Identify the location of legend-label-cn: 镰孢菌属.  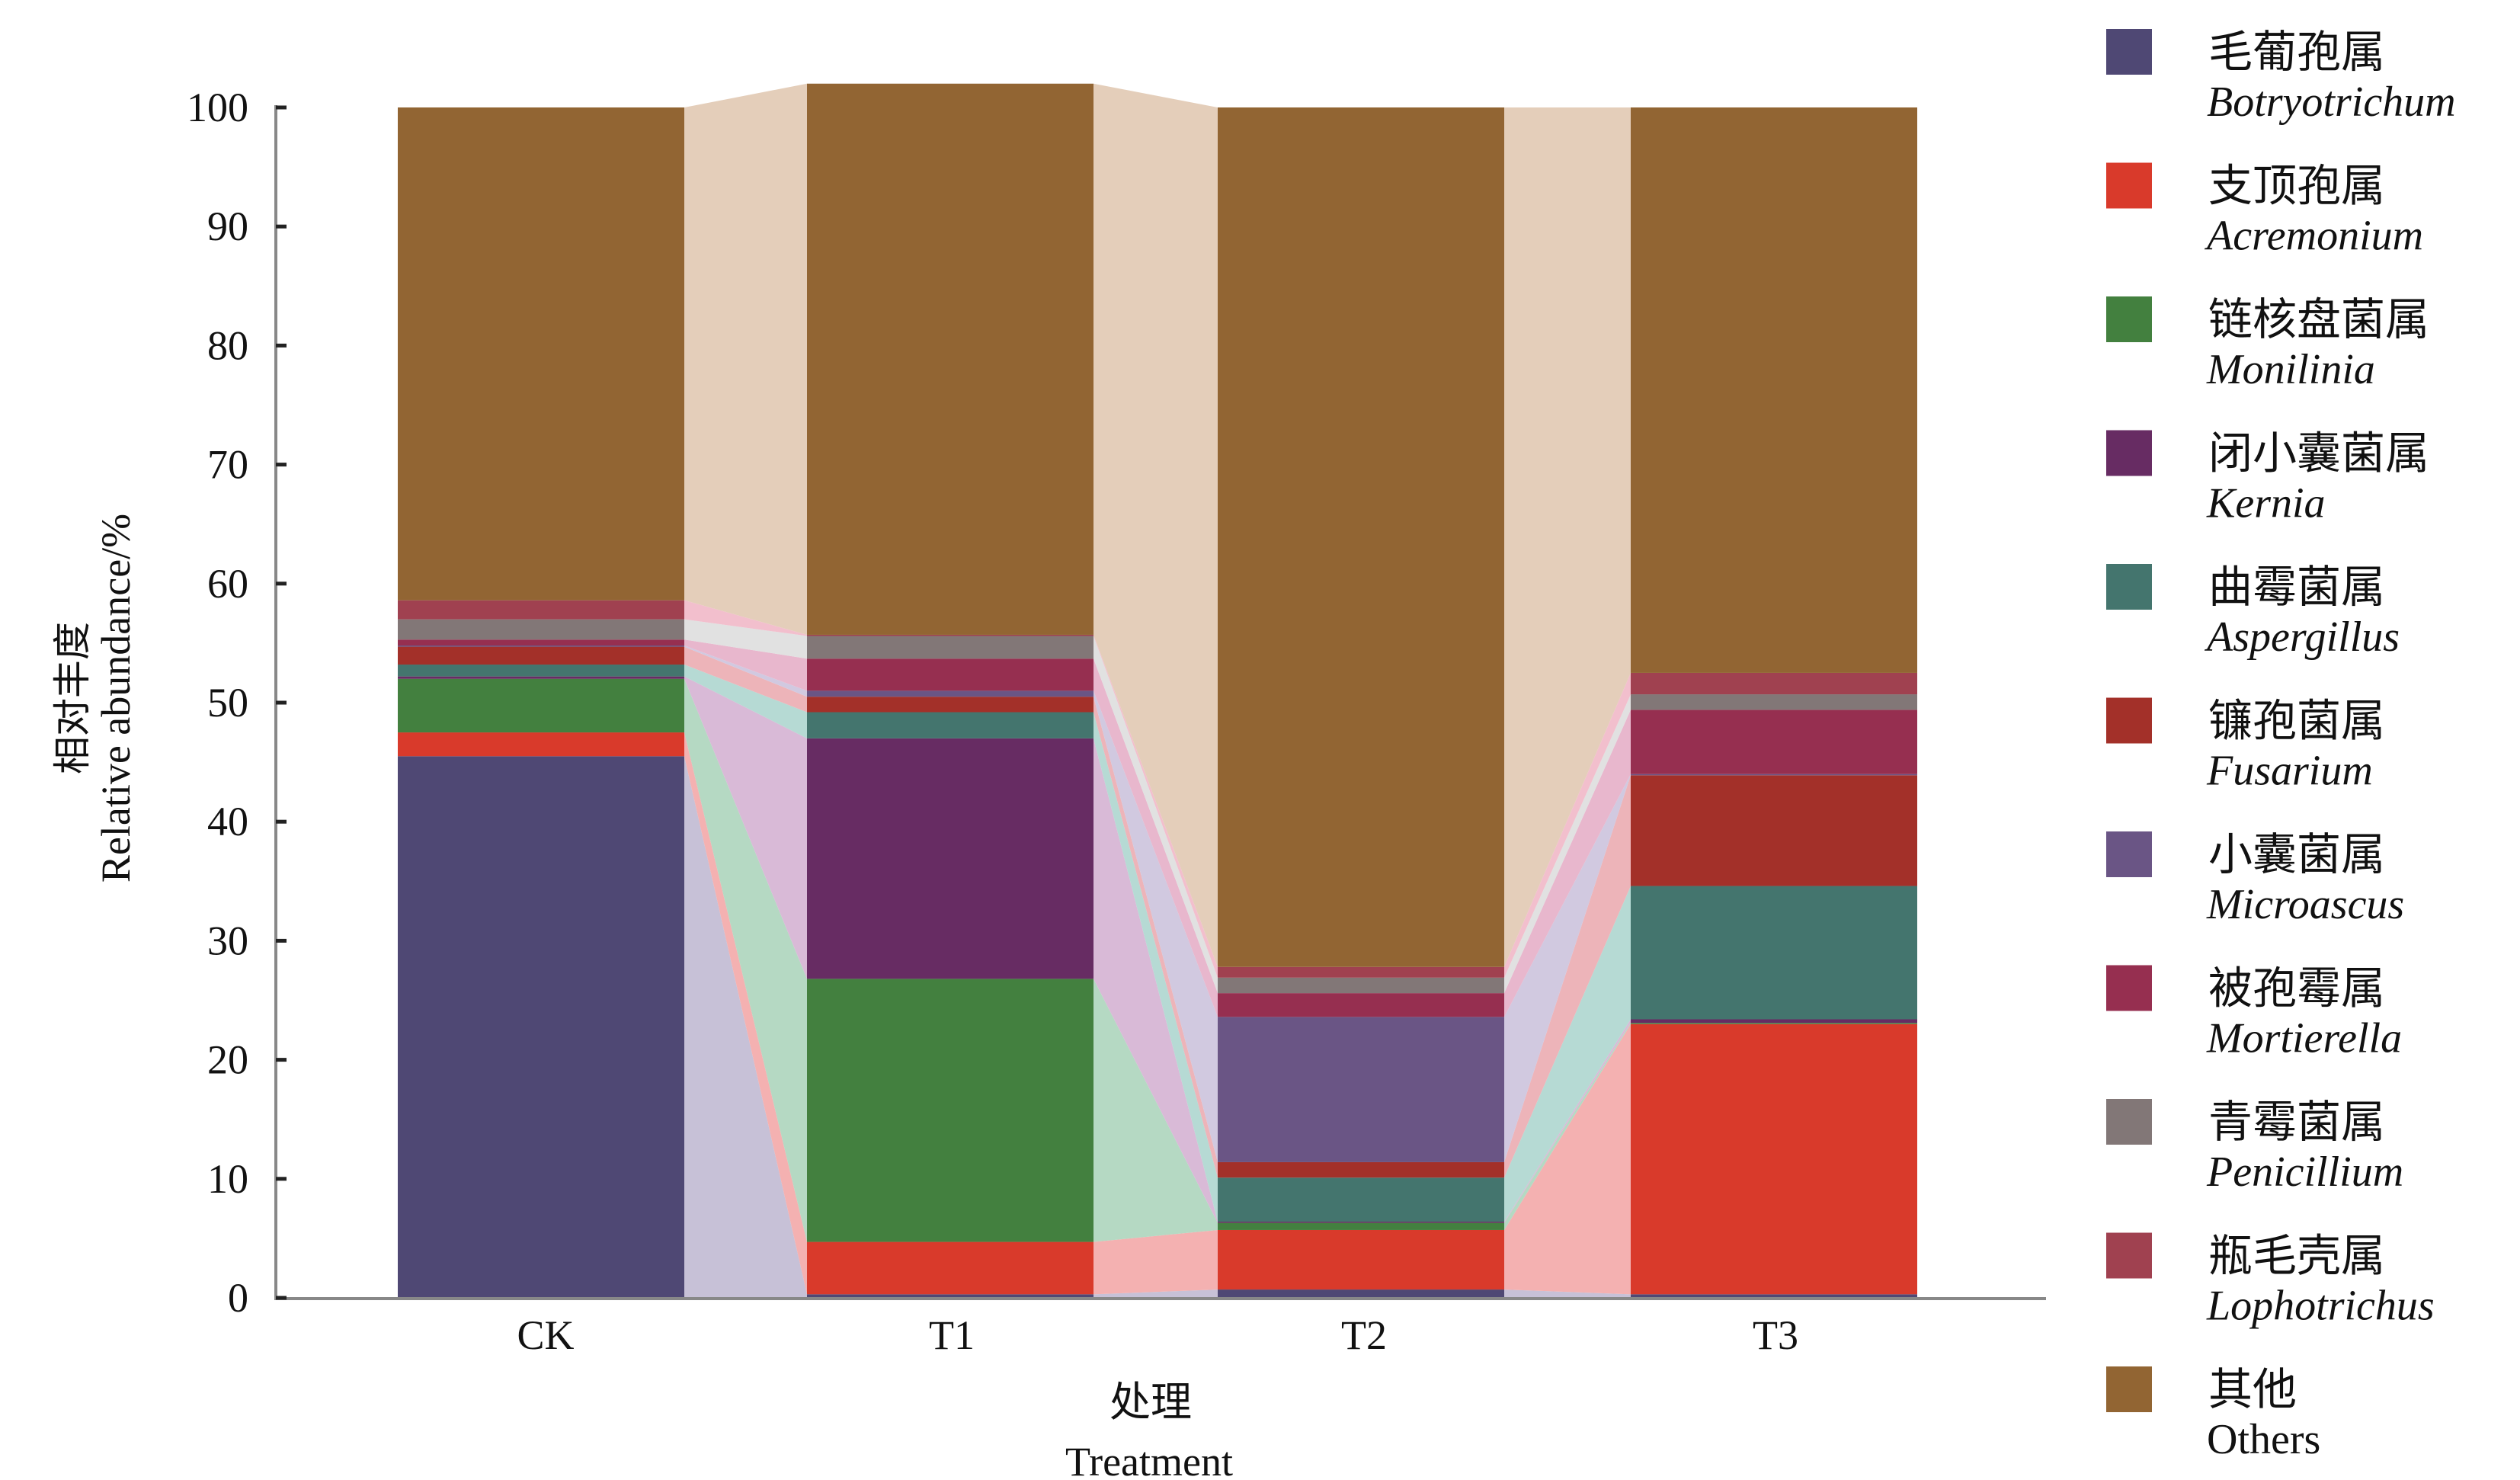
(2296, 721).